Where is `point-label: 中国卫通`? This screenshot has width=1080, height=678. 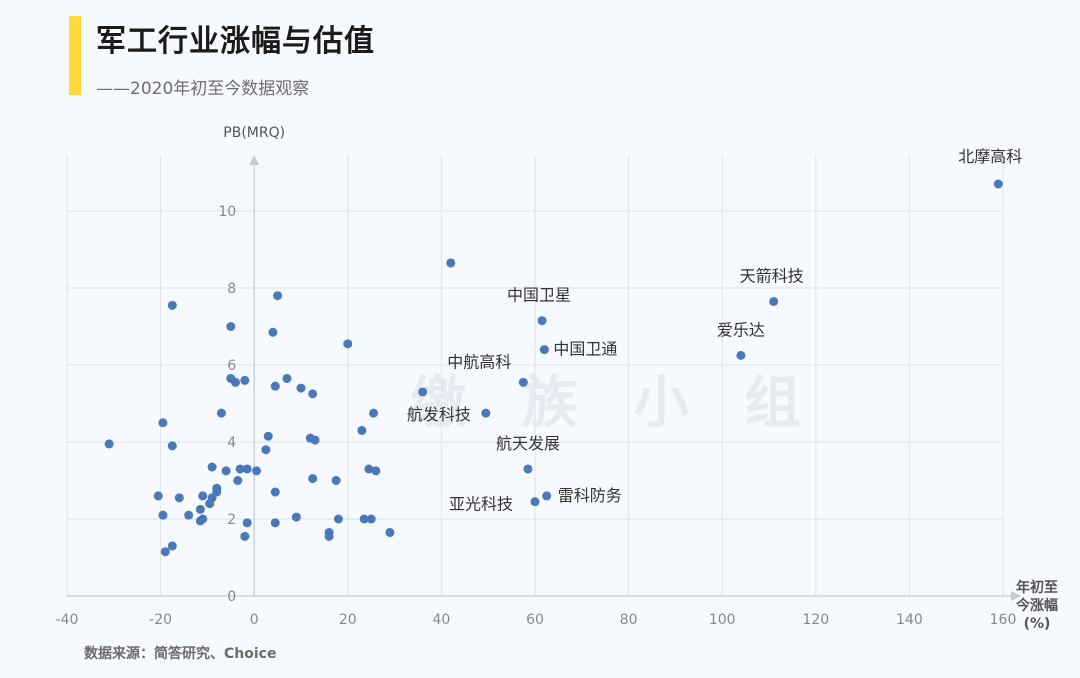 point-label: 中国卫通 is located at coordinates (585, 349).